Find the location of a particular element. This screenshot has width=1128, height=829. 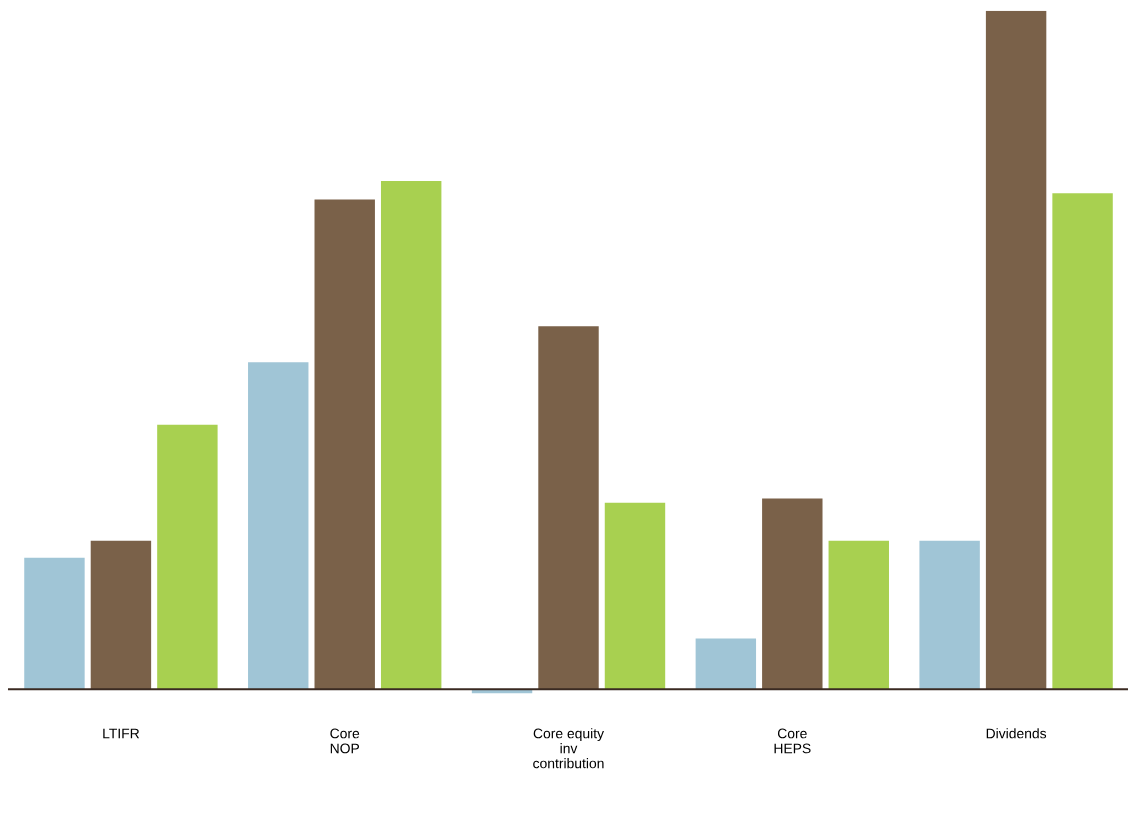

x-tick-label: LTIFR is located at coordinates (121, 733).